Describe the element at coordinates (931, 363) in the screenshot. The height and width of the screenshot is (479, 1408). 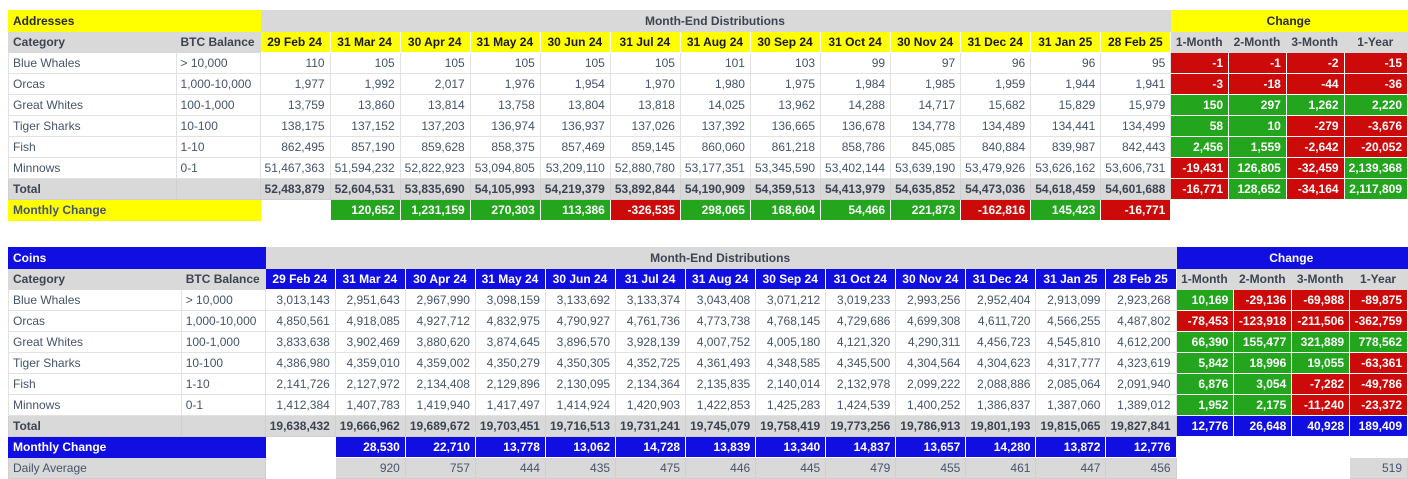
I see `value-cell: 4,304,564` at that location.